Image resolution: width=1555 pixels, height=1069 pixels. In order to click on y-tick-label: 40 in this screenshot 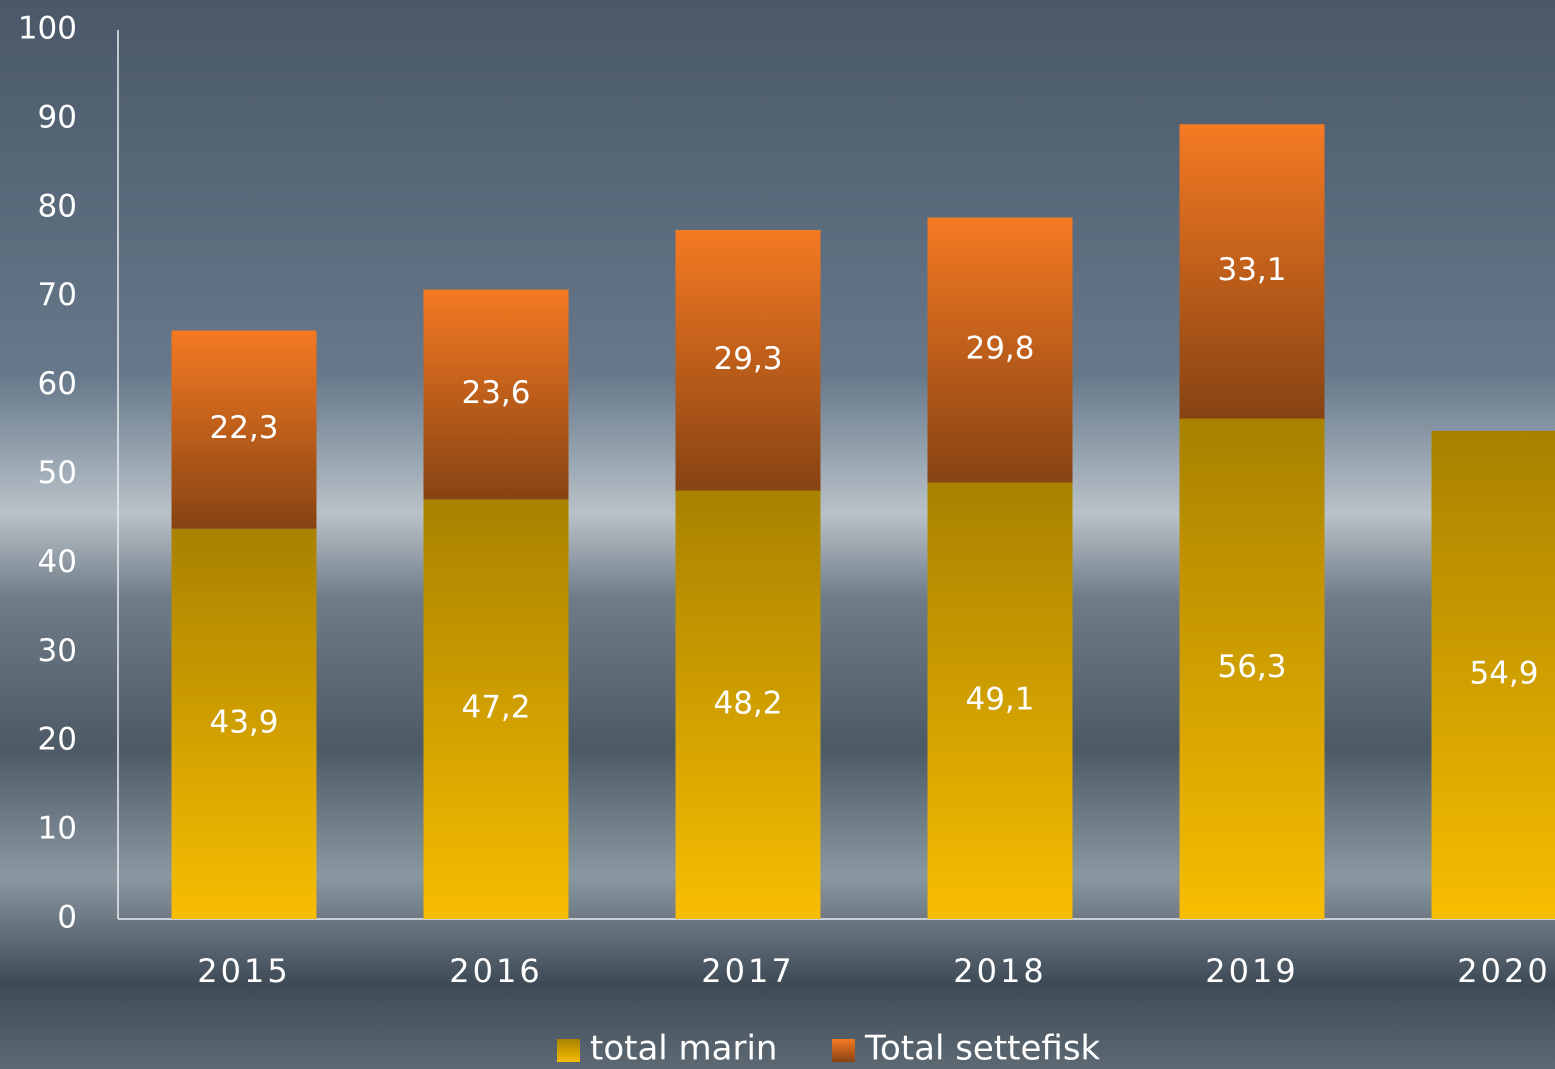, I will do `click(57, 562)`.